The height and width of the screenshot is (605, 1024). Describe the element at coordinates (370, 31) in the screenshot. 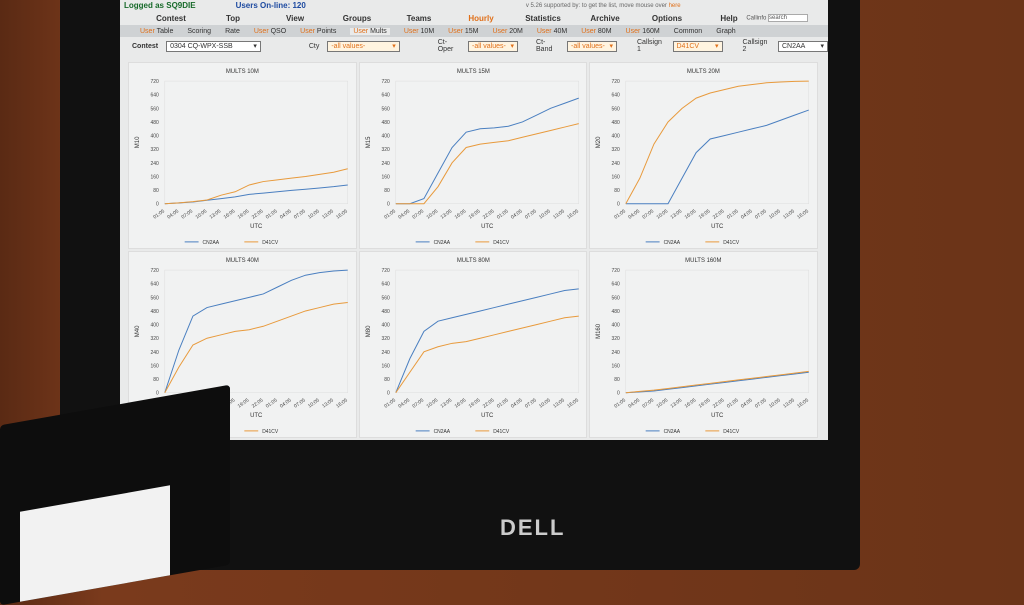

I see `submenu-item: User Mults` at that location.